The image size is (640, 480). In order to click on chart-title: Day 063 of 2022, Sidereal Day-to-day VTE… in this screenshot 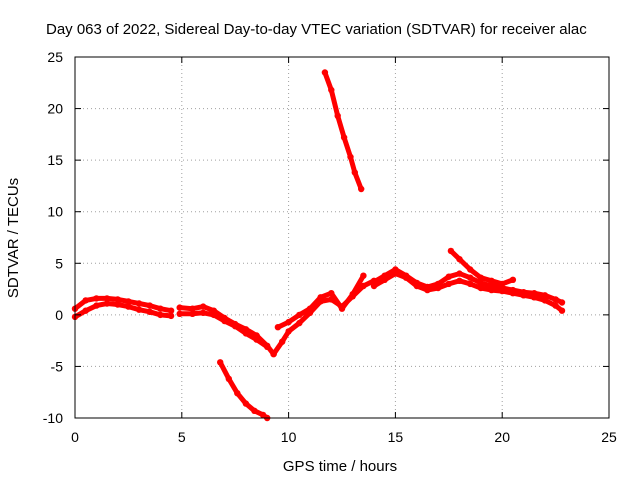, I will do `click(316, 29)`.